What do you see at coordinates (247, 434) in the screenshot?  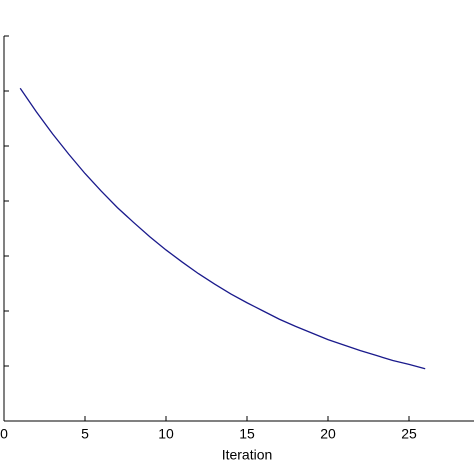 I see `x-tick-label: 15` at bounding box center [247, 434].